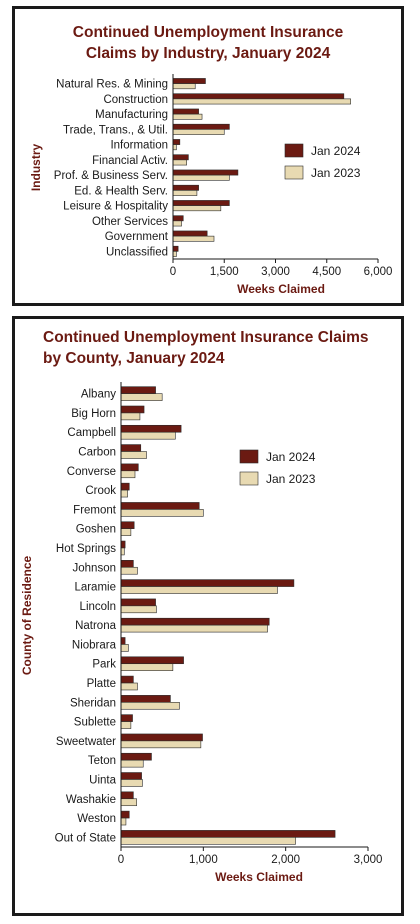  I want to click on bar-teton-jan-2023, so click(132, 763).